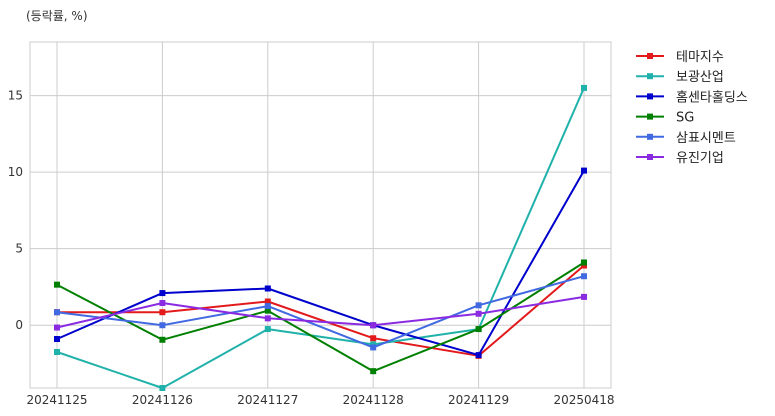  What do you see at coordinates (700, 57) in the screenshot?
I see `legend-label: 테마지수` at bounding box center [700, 57].